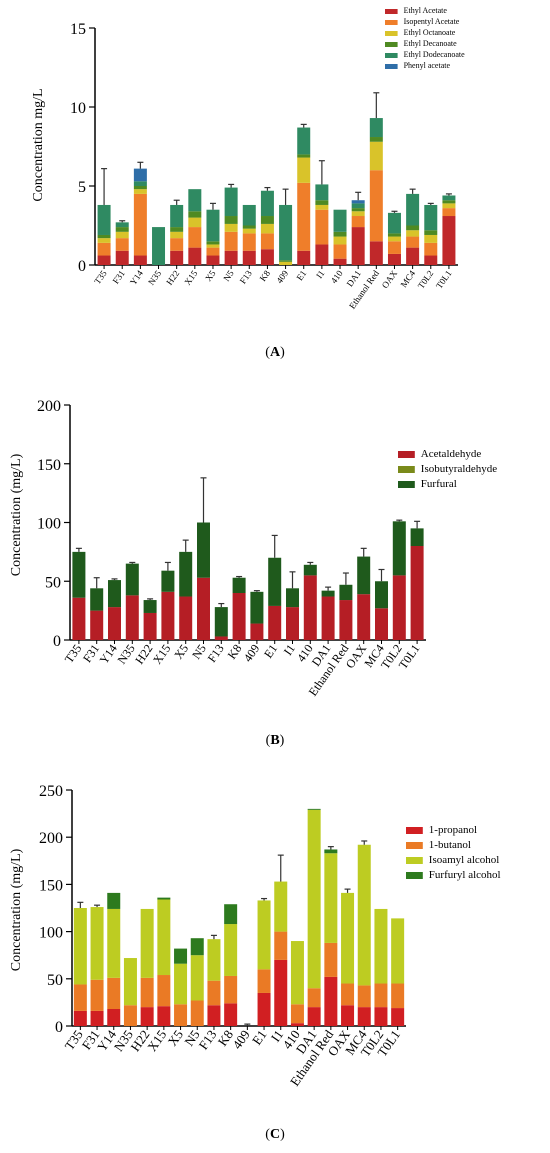  Describe the element at coordinates (136, 277) in the screenshot. I see `x-tick-label: Y14` at that location.